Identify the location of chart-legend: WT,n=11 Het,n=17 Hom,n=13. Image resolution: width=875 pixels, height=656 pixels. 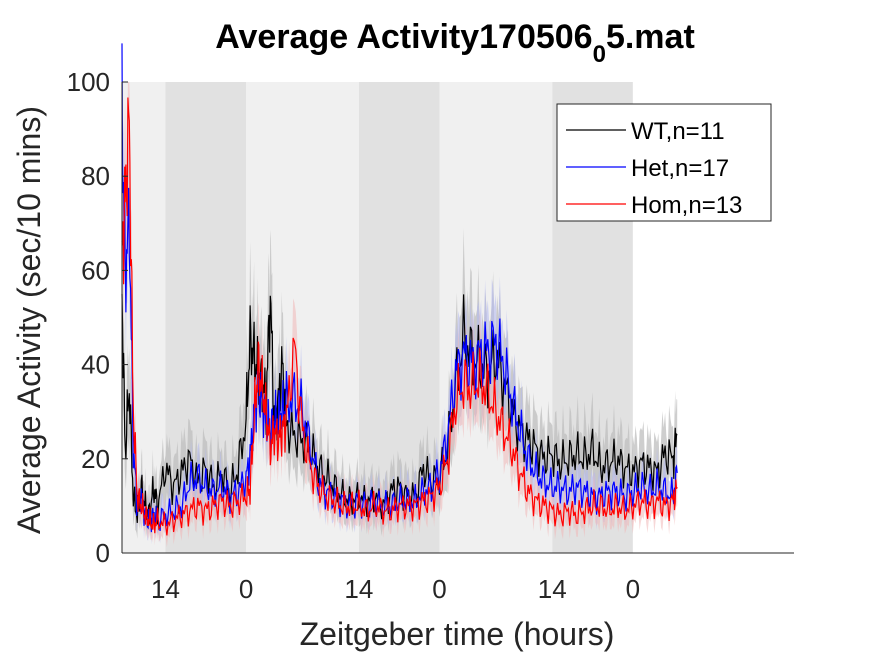
(664, 162).